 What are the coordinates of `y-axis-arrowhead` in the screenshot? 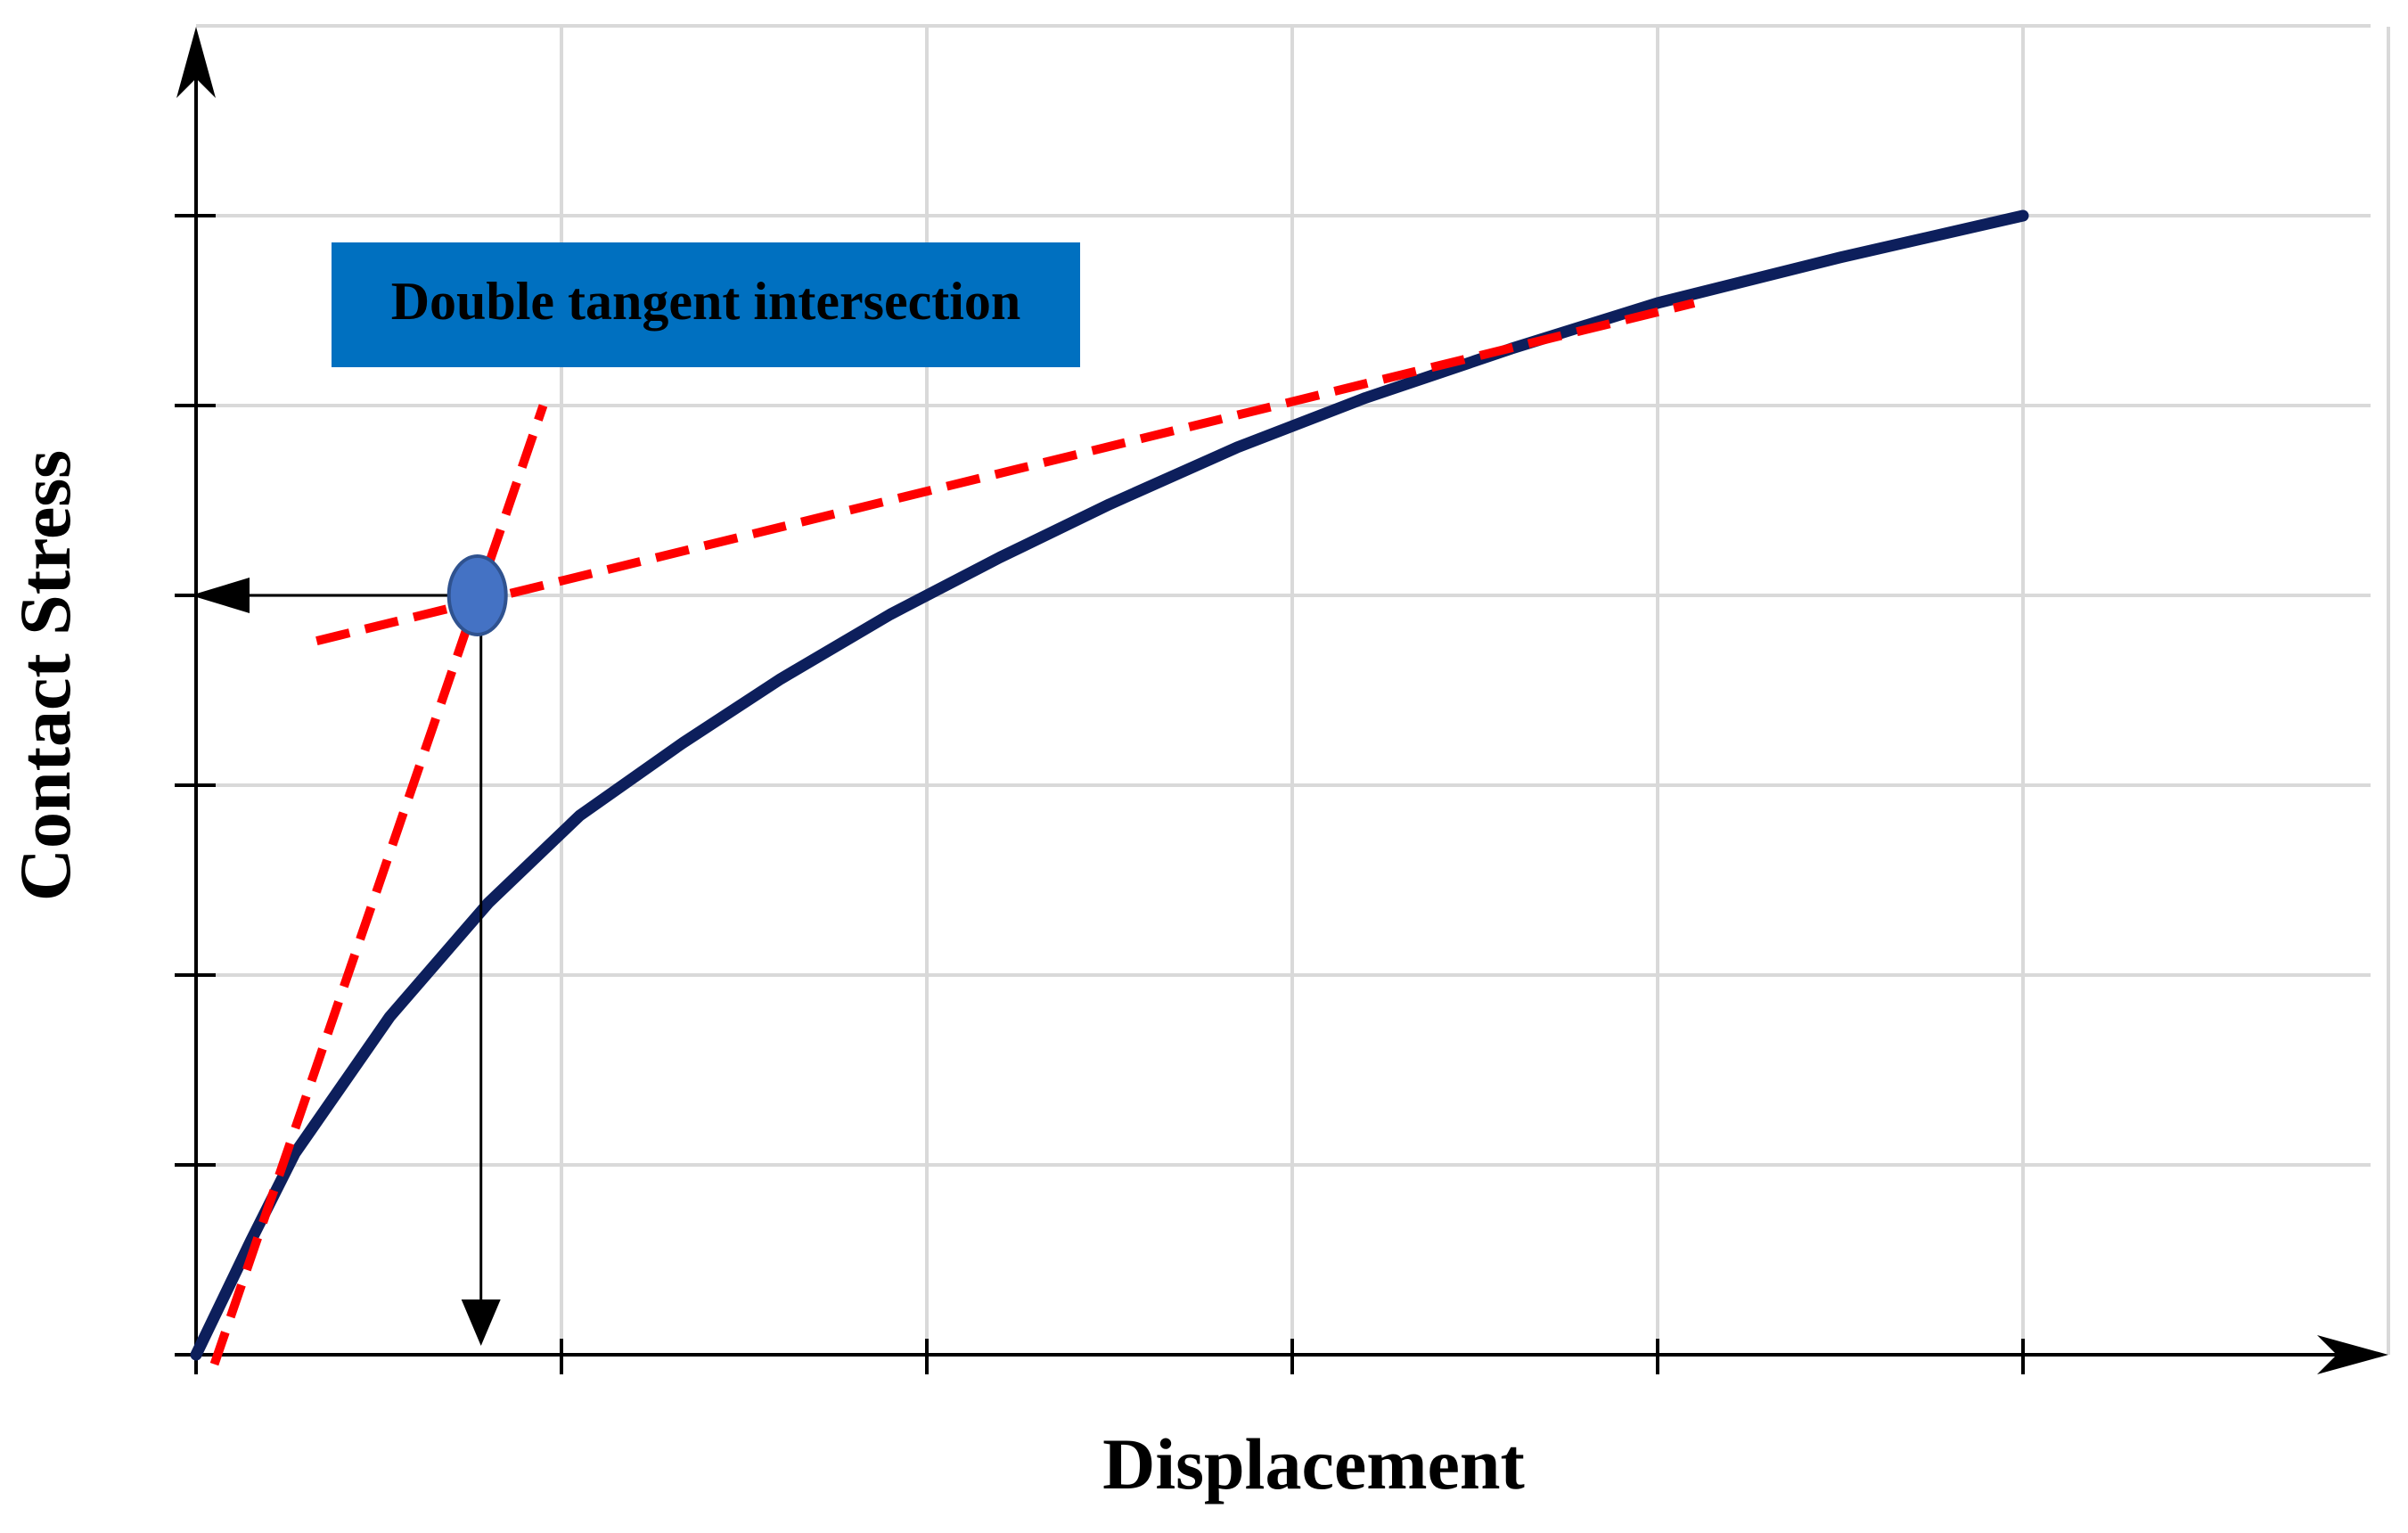 It's located at (196, 62).